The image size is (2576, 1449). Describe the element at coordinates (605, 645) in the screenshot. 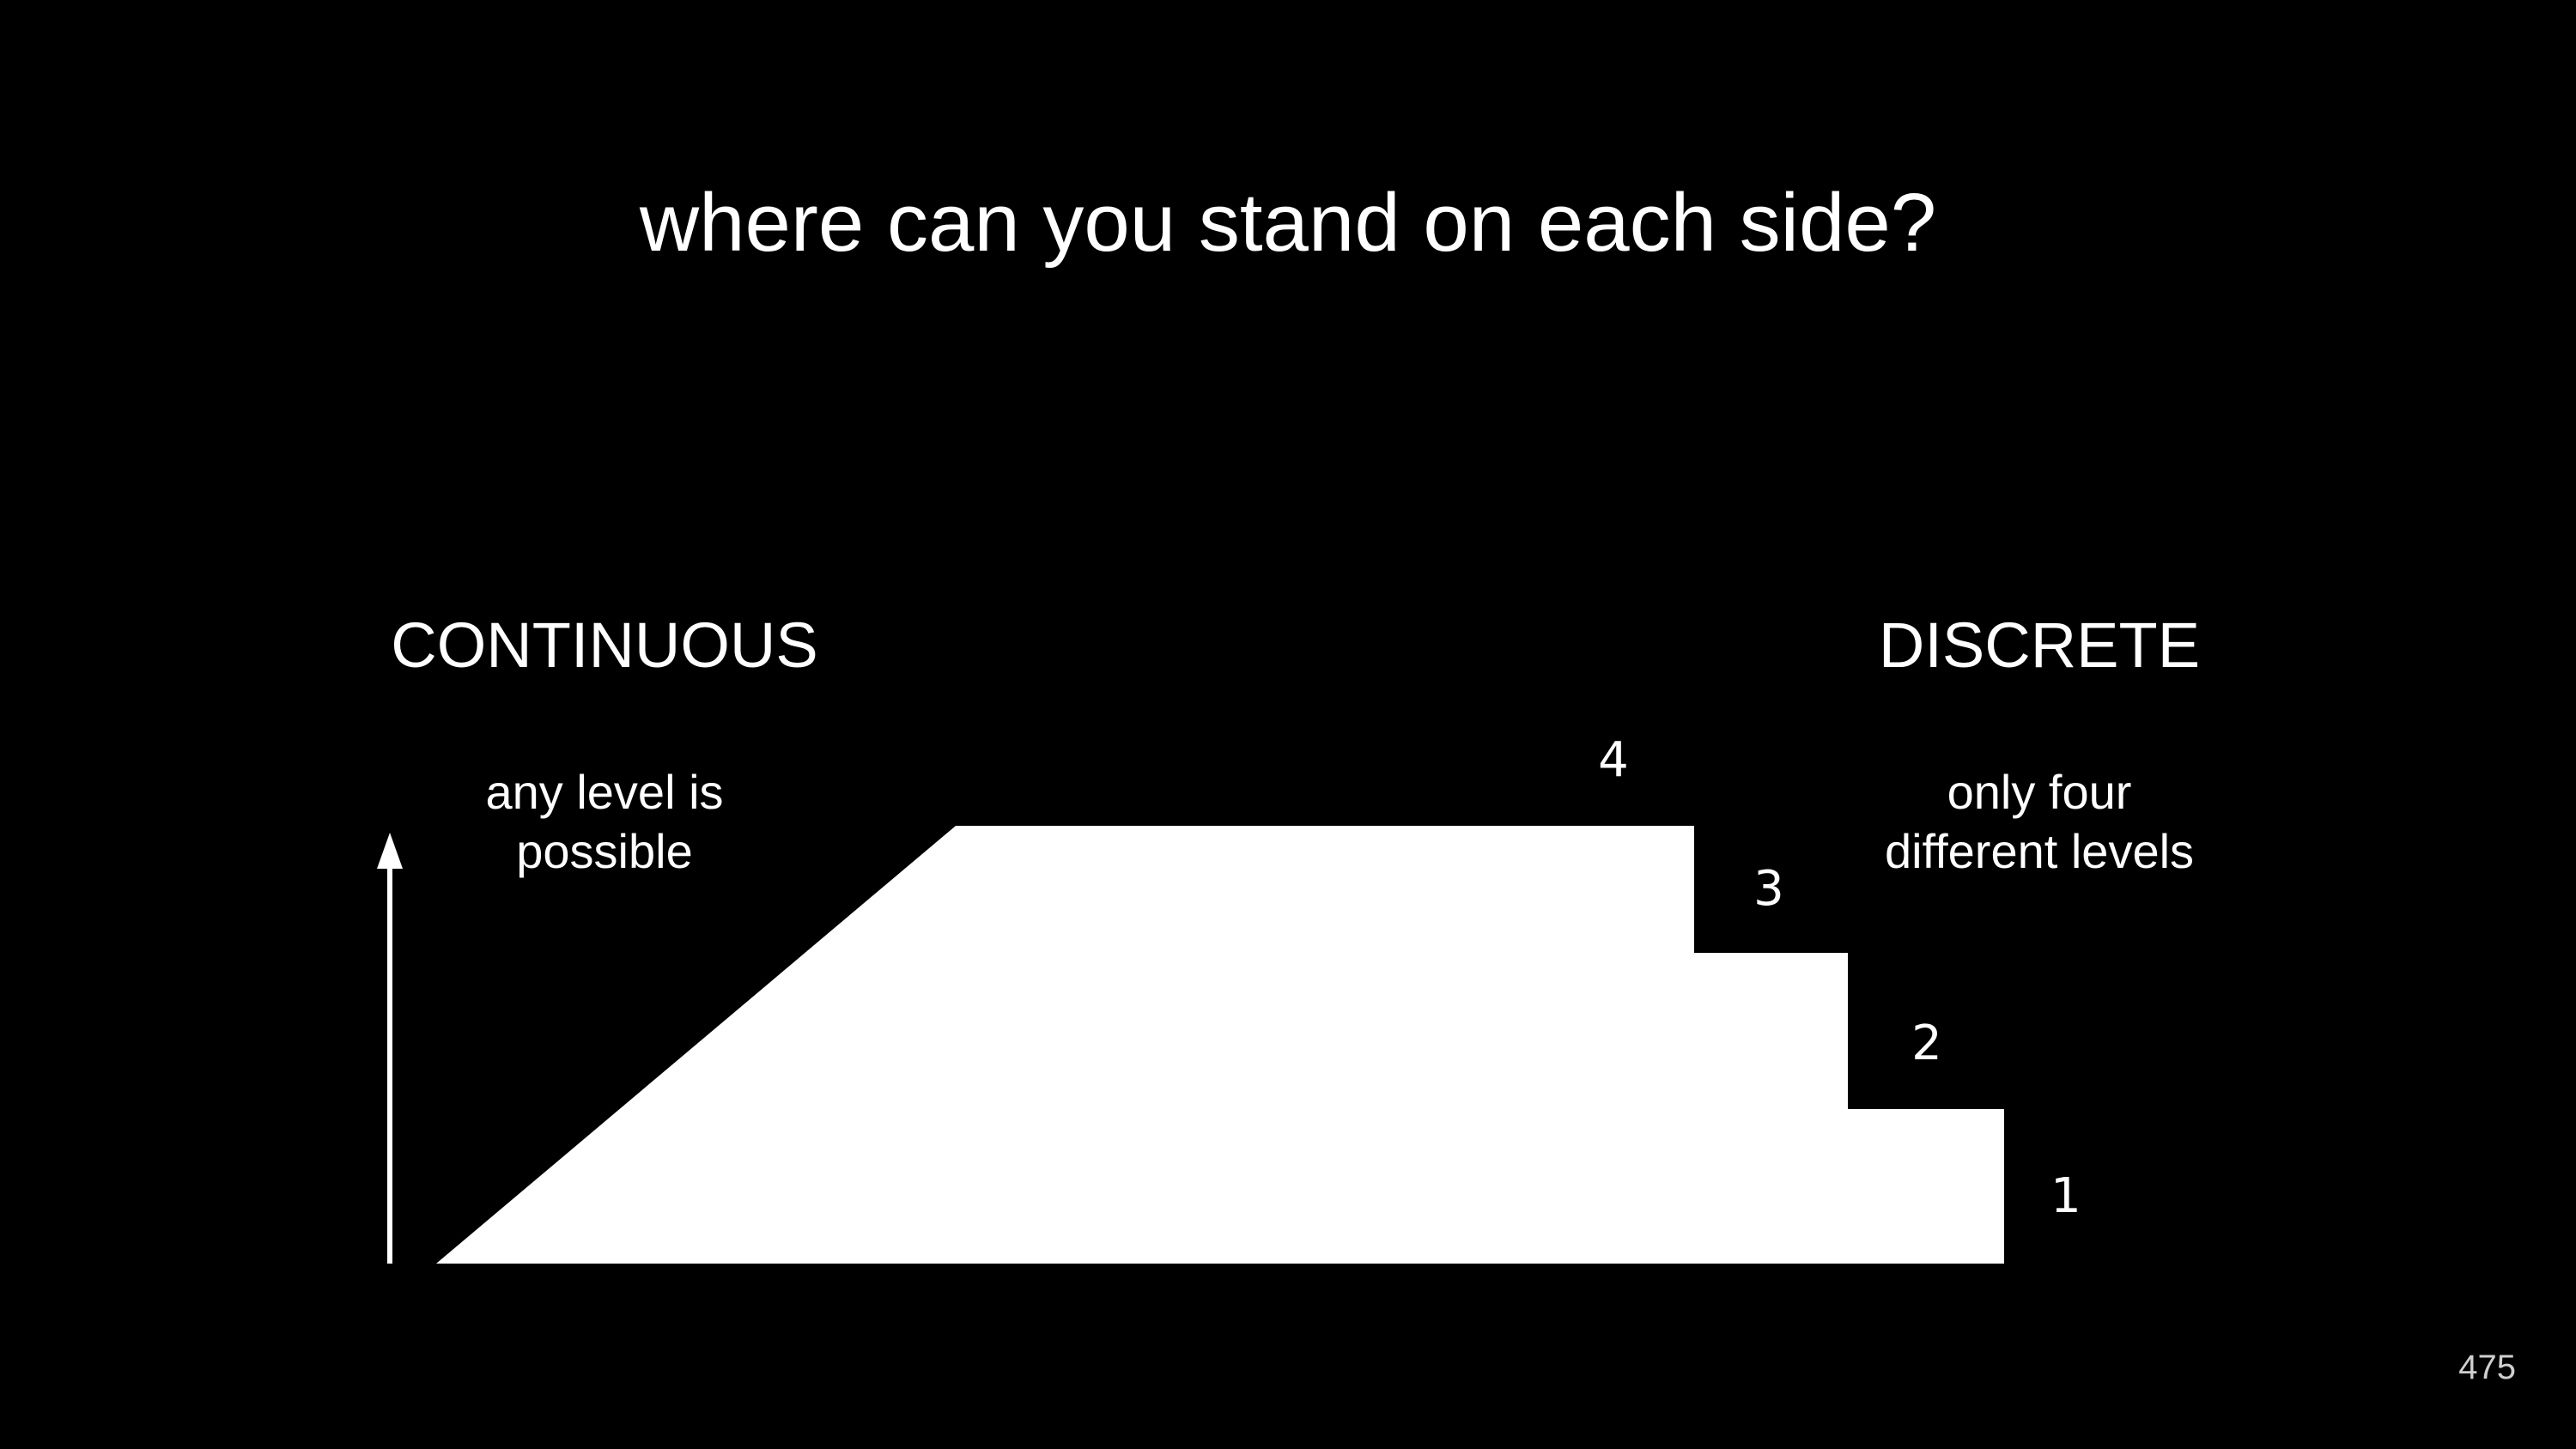

I see `continuous-heading: CONTINUOUS` at that location.